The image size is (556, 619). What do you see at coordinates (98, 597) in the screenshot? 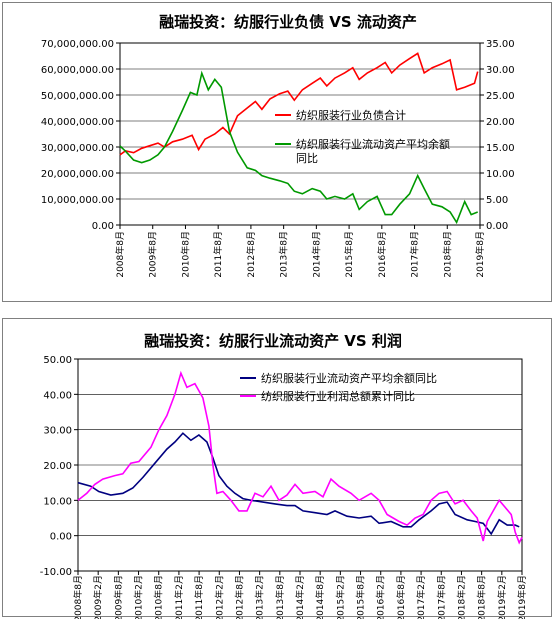
I see `x-tick-label: 2009年2月` at bounding box center [98, 597].